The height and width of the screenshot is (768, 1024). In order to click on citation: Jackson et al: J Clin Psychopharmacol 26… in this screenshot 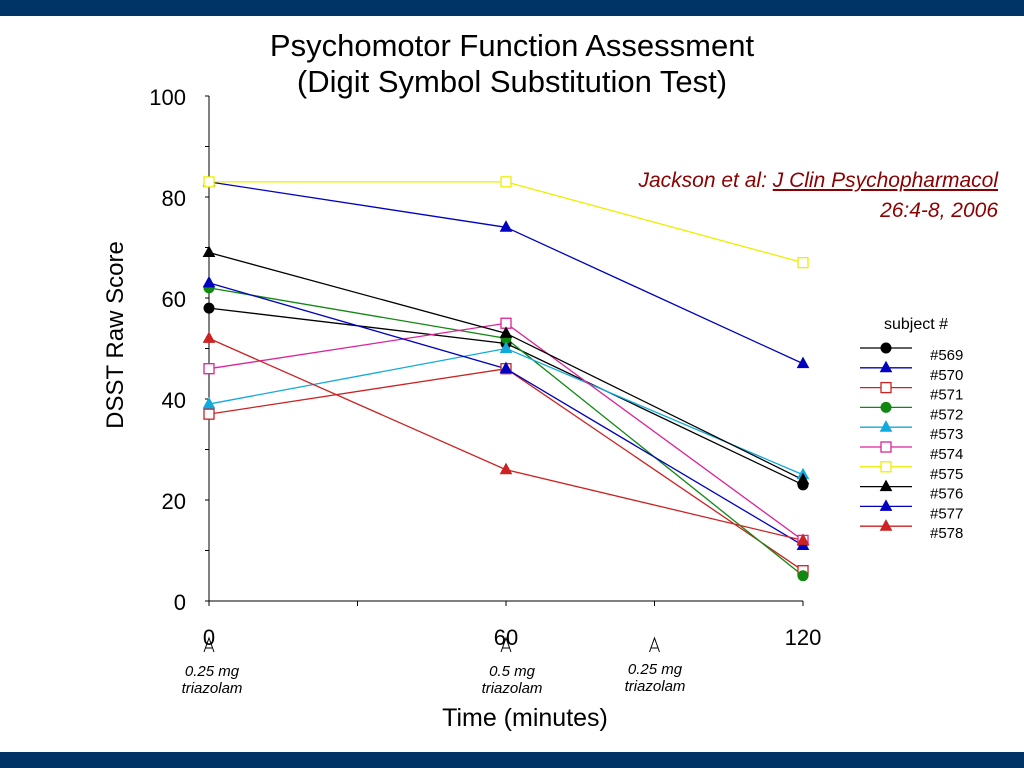, I will do `click(819, 196)`.